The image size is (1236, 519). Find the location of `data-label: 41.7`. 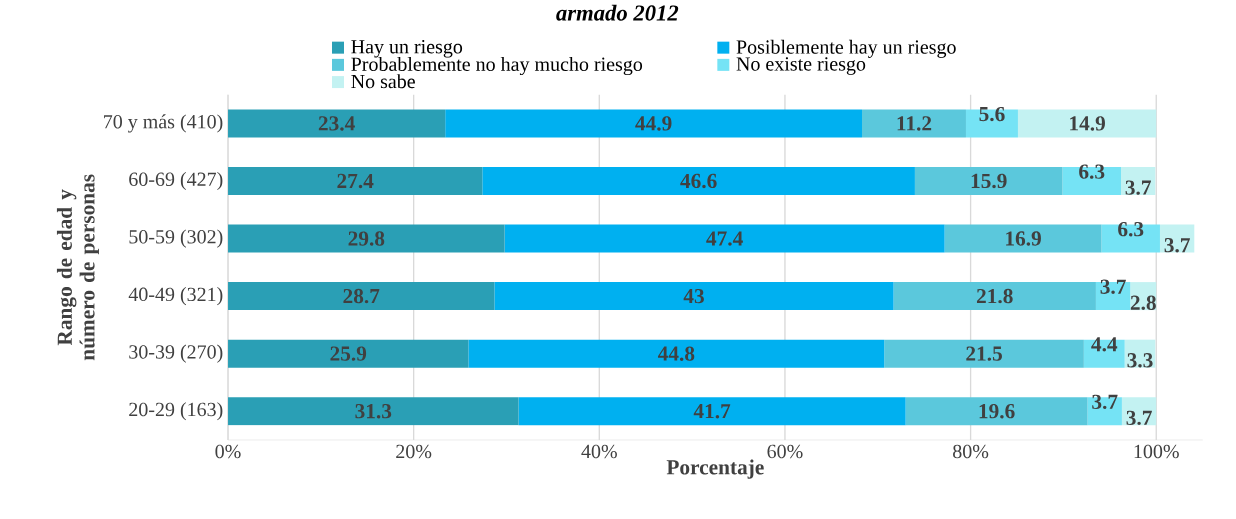

data-label: 41.7 is located at coordinates (712, 411).